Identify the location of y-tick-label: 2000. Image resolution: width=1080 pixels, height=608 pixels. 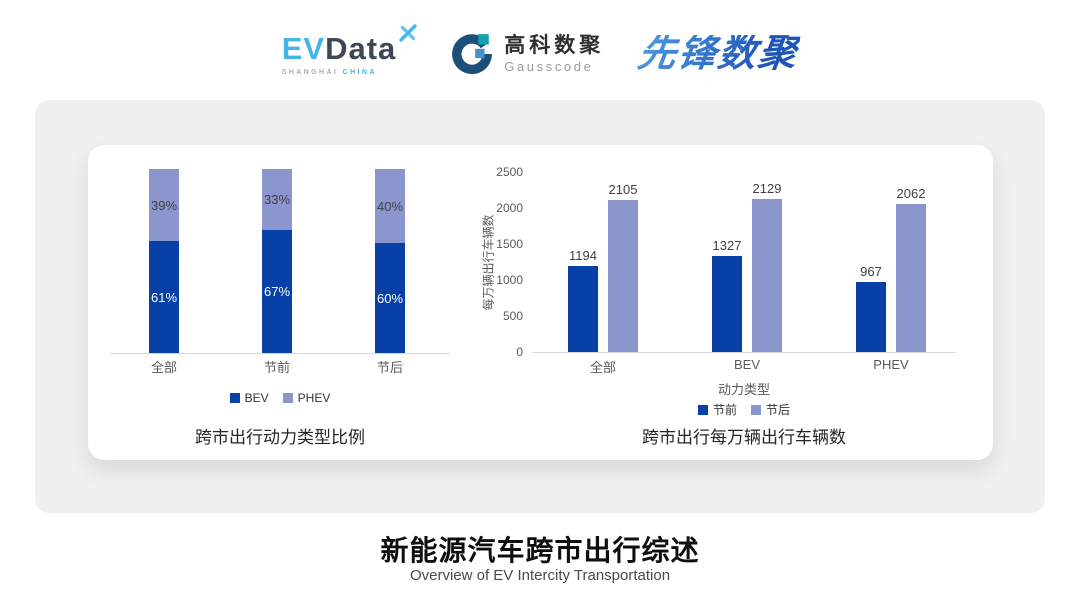
(509, 208).